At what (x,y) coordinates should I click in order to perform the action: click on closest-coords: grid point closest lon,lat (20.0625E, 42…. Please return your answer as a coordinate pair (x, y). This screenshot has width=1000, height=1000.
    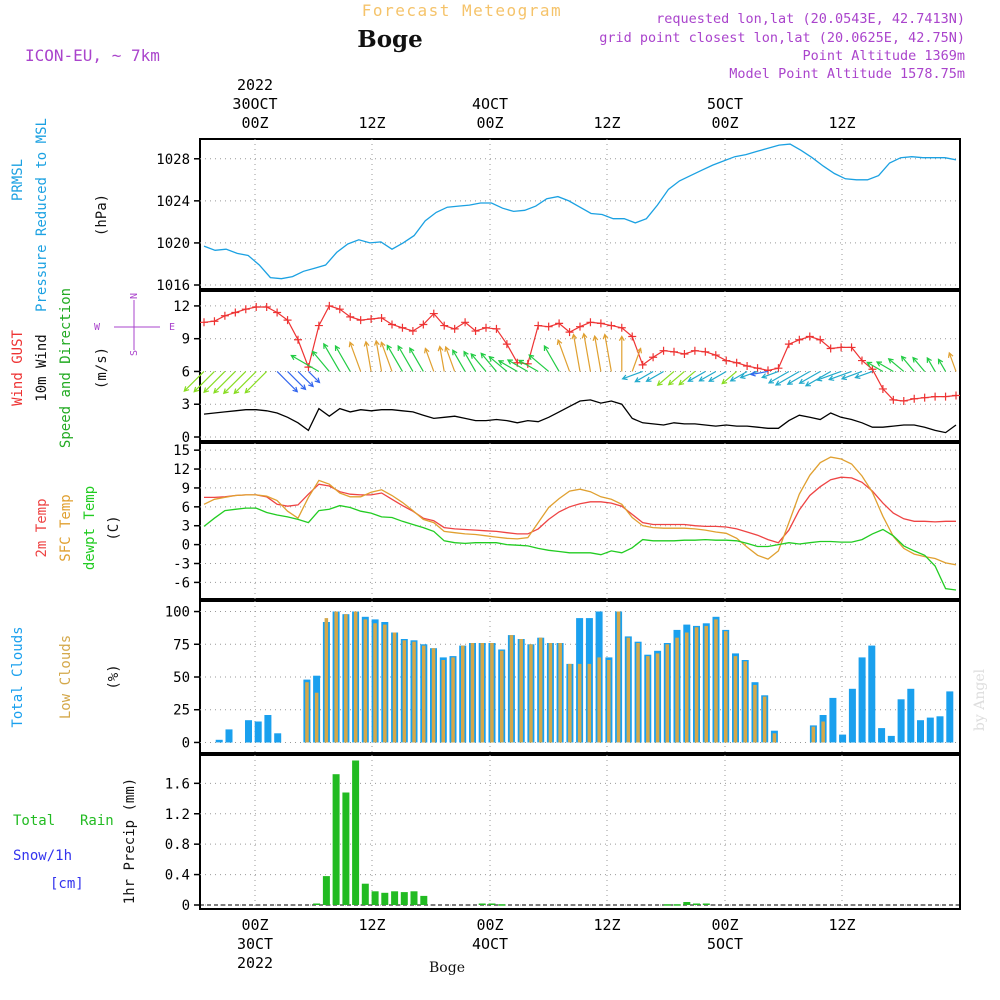
    Looking at the image, I should click on (782, 38).